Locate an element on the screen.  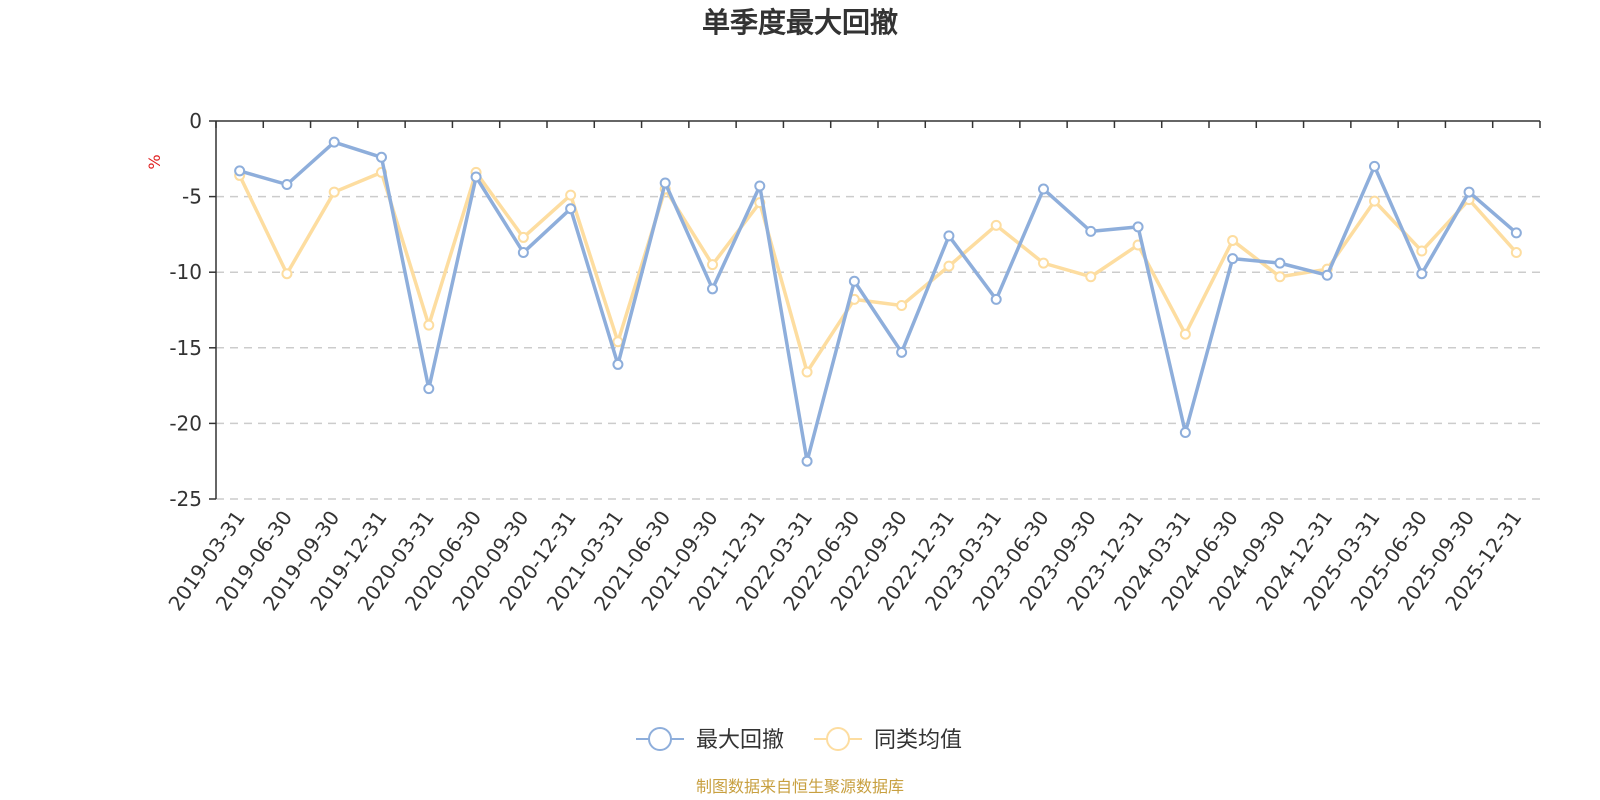
y-tick-label: -20 is located at coordinates (185, 423).